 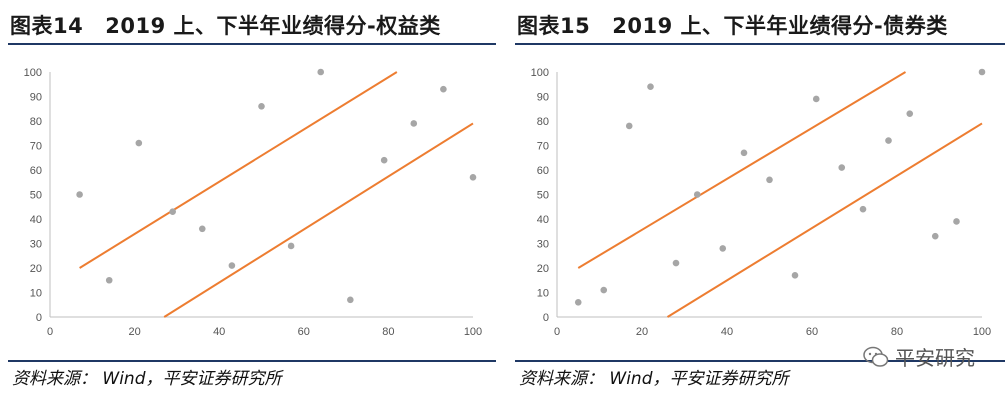 I want to click on figure-number: 图表14, so click(x=47, y=26).